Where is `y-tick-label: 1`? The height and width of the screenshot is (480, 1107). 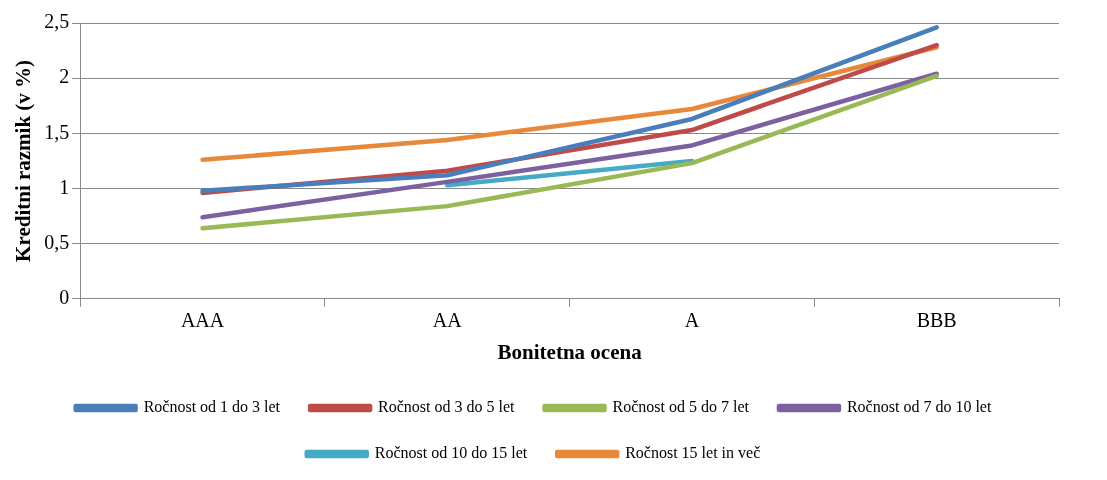
y-tick-label: 1 is located at coordinates (64, 186).